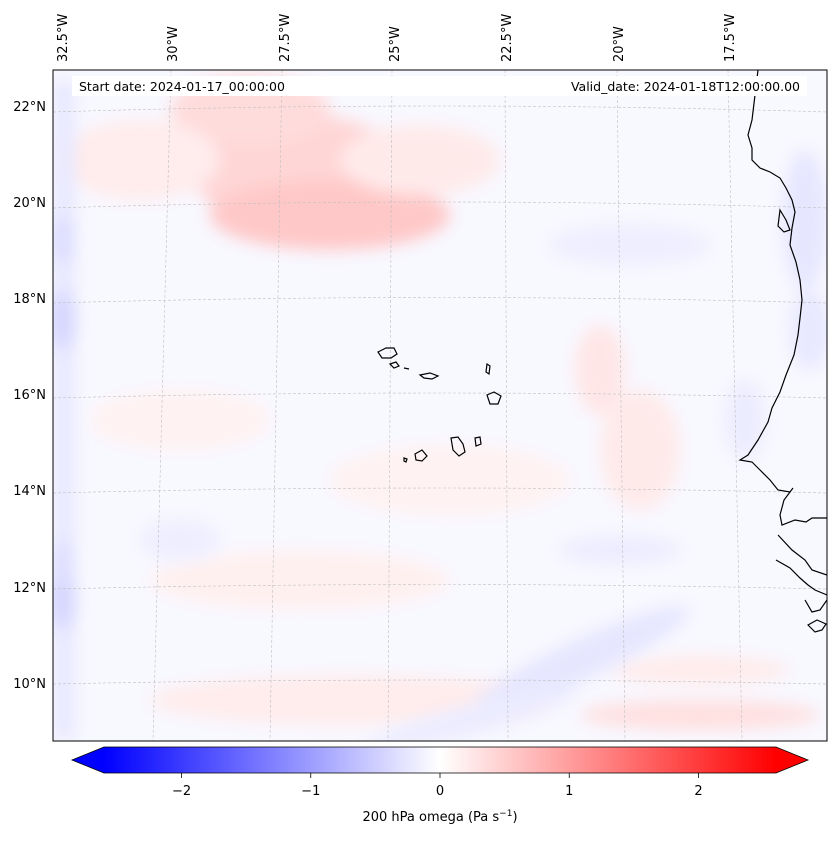 The image size is (837, 843). I want to click on lon-label: 20°W, so click(619, 44).